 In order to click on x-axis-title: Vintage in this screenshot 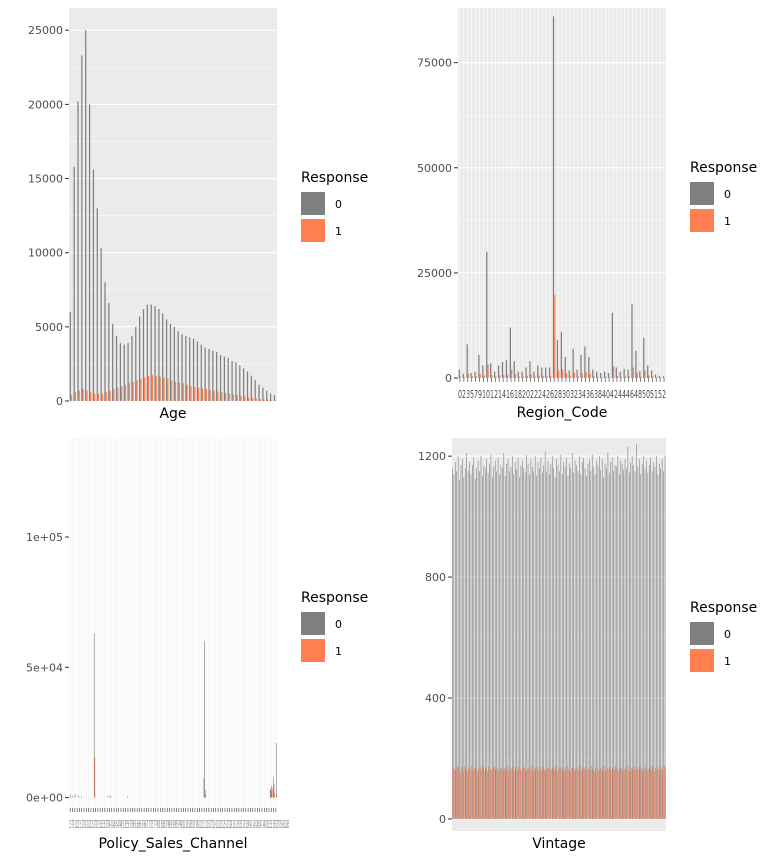, I will do `click(559, 844)`.